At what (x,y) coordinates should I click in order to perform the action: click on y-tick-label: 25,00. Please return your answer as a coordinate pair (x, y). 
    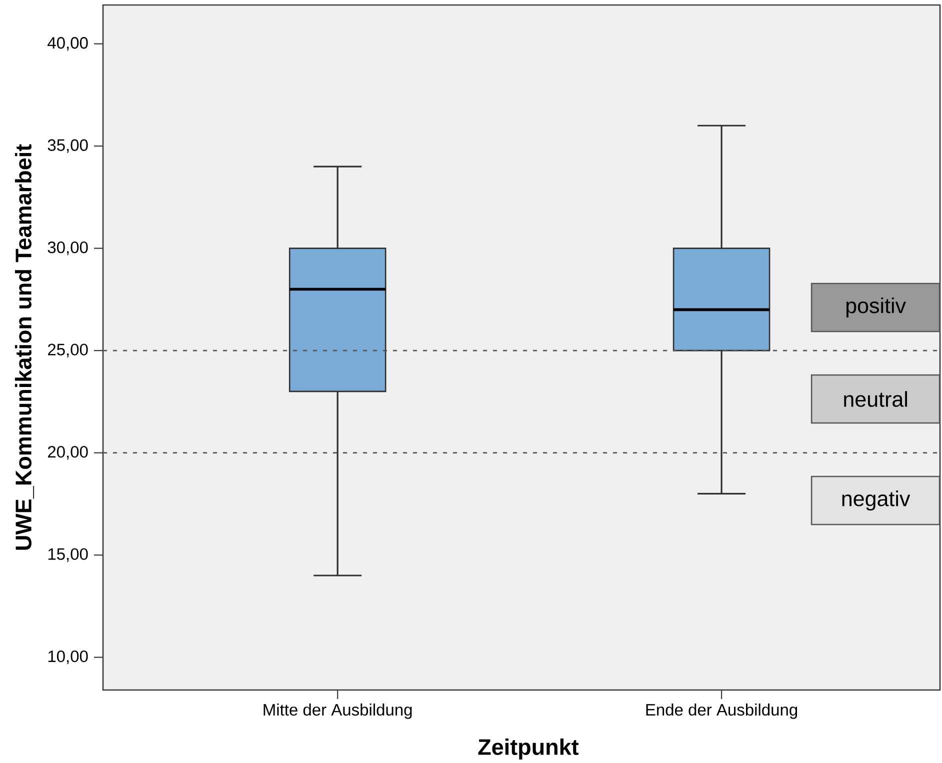
    Looking at the image, I should click on (68, 351).